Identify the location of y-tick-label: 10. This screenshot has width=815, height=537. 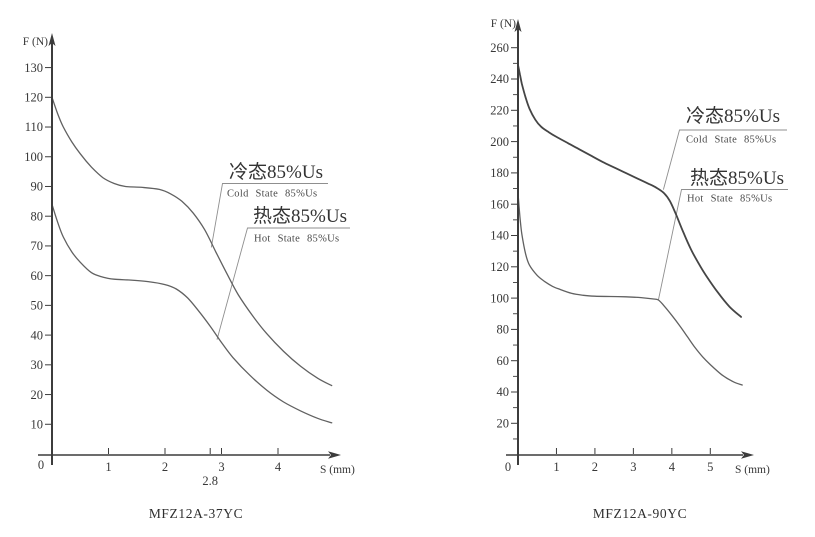
(37, 424).